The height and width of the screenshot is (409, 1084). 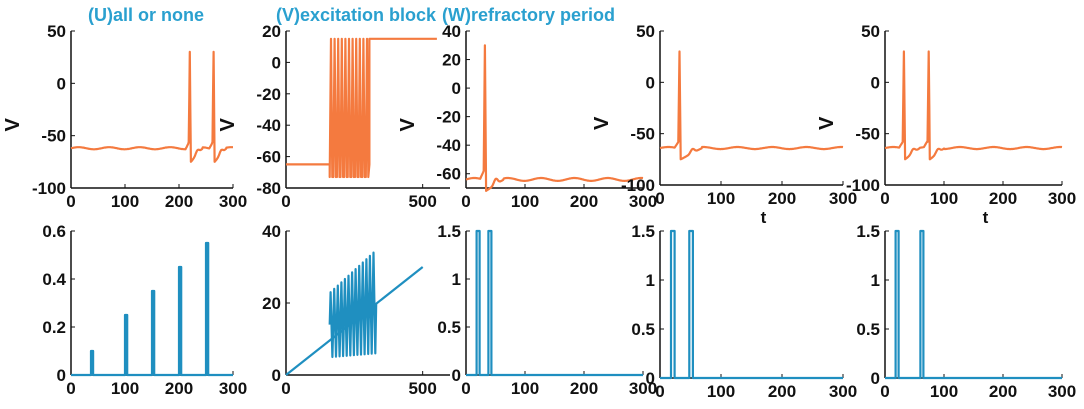 What do you see at coordinates (61, 375) in the screenshot?
I see `panel-u-bottom-ytick-label: 0` at bounding box center [61, 375].